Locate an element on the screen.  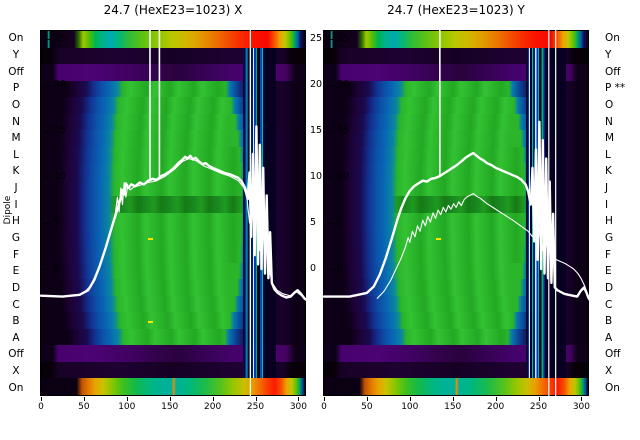
right-plot-title: 24.7 (HexE23=1023) Y is located at coordinates (456, 10).